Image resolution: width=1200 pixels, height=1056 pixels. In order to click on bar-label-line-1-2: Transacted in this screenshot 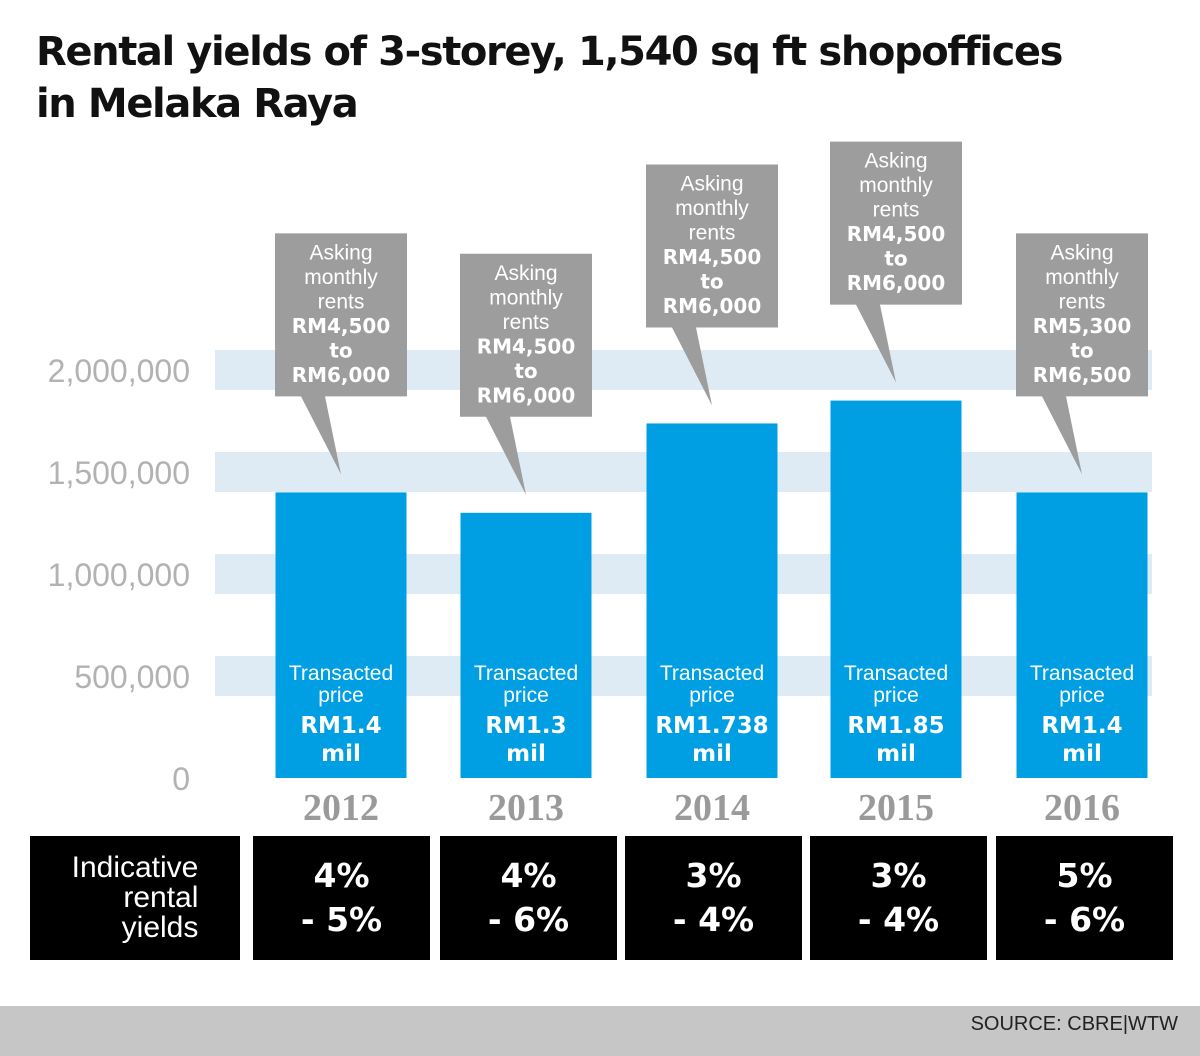, I will do `click(712, 673)`.